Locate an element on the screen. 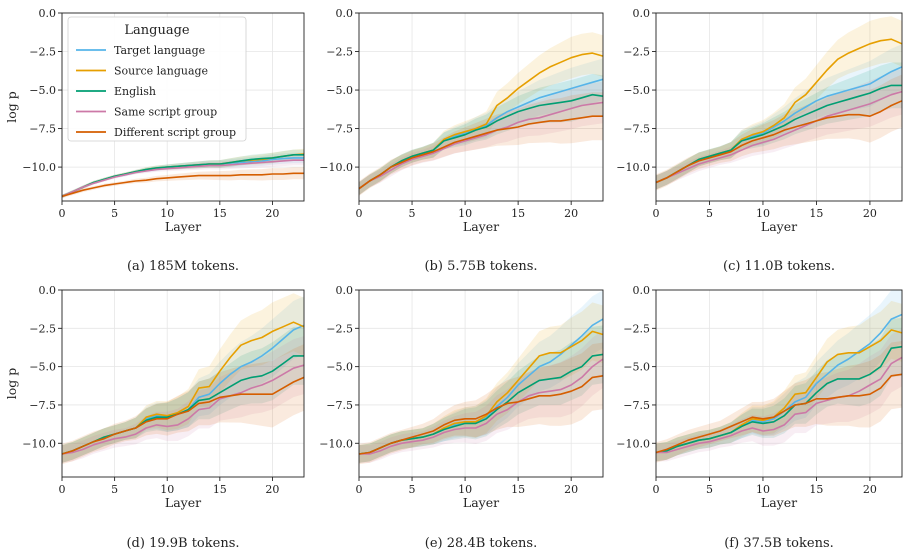  subfigure-caption: (b) 5.75B tokens. is located at coordinates (480, 266).